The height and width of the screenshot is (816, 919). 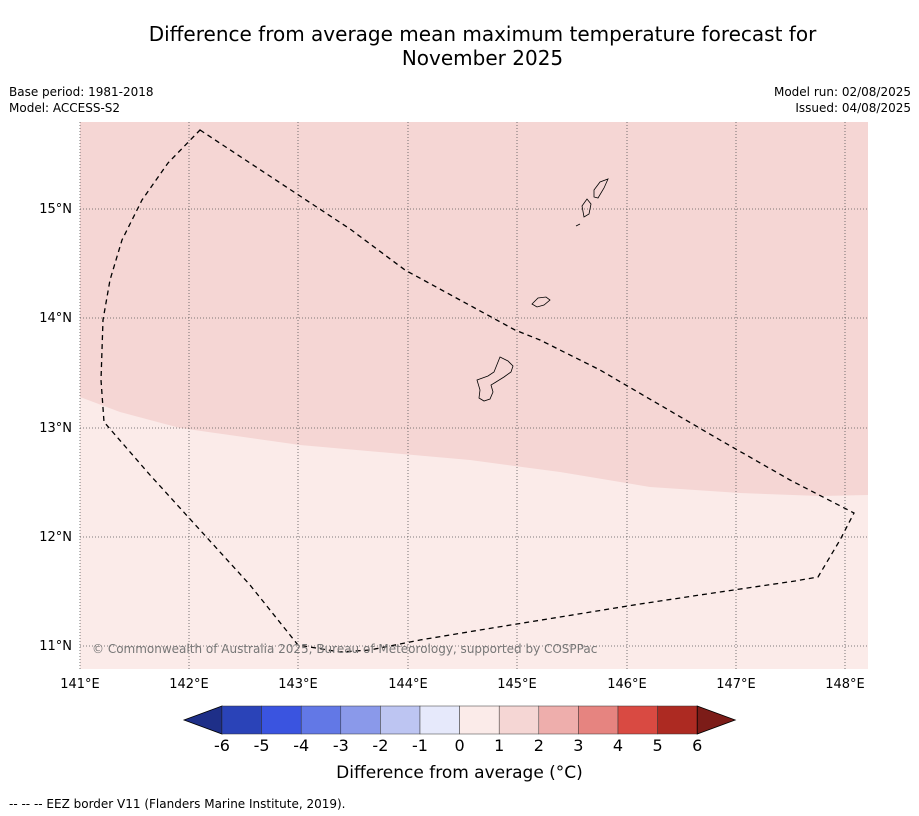 I want to click on lat-label: 11°N, so click(x=55, y=646).